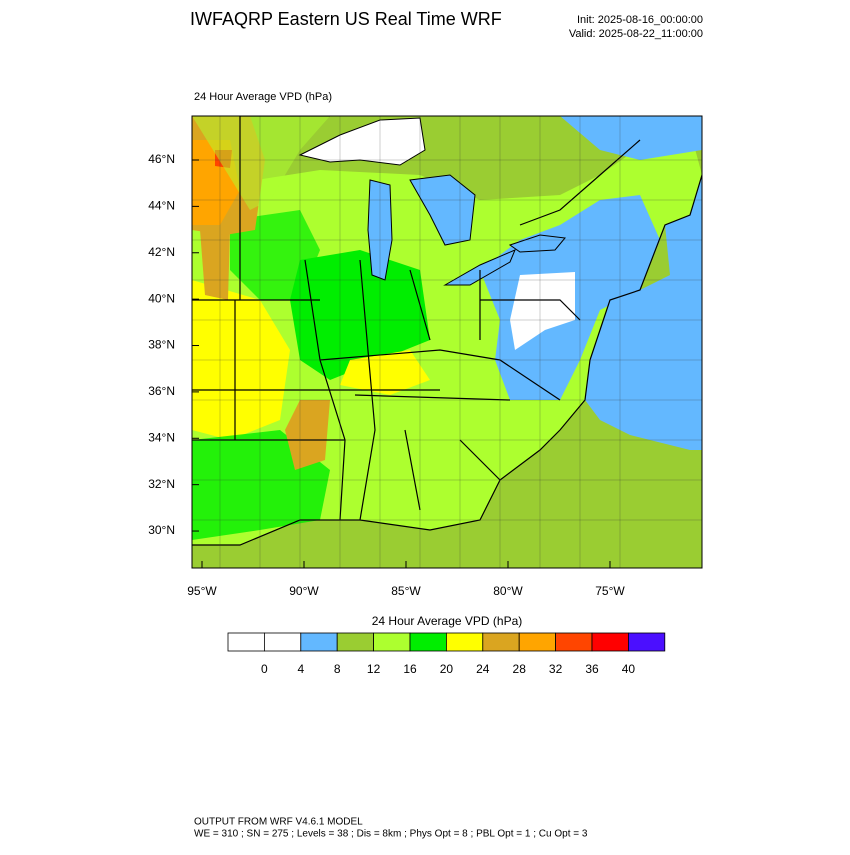 The width and height of the screenshot is (850, 855). Describe the element at coordinates (261, 163) in the screenshot. I see `land-light` at that location.